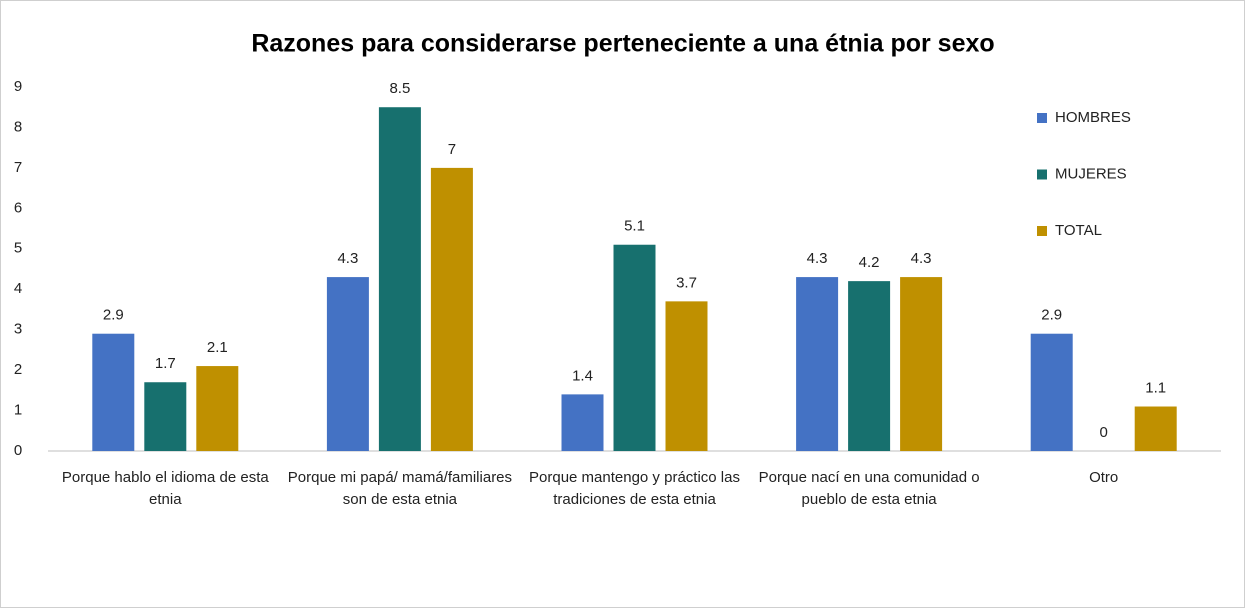  Describe the element at coordinates (165, 499) in the screenshot. I see `x-tick-label-line: etnia` at that location.